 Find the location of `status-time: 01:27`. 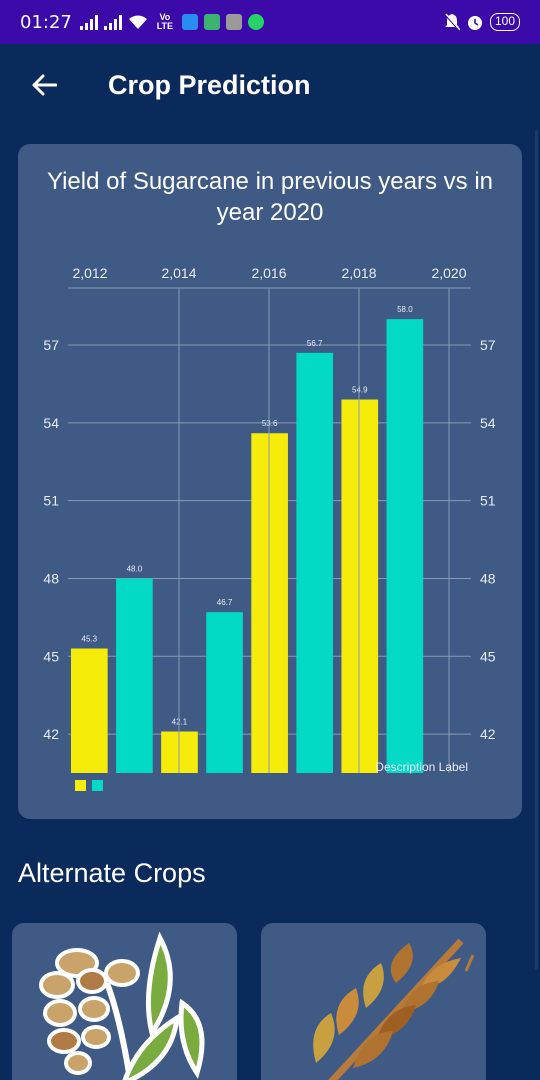

status-time: 01:27 is located at coordinates (46, 22).